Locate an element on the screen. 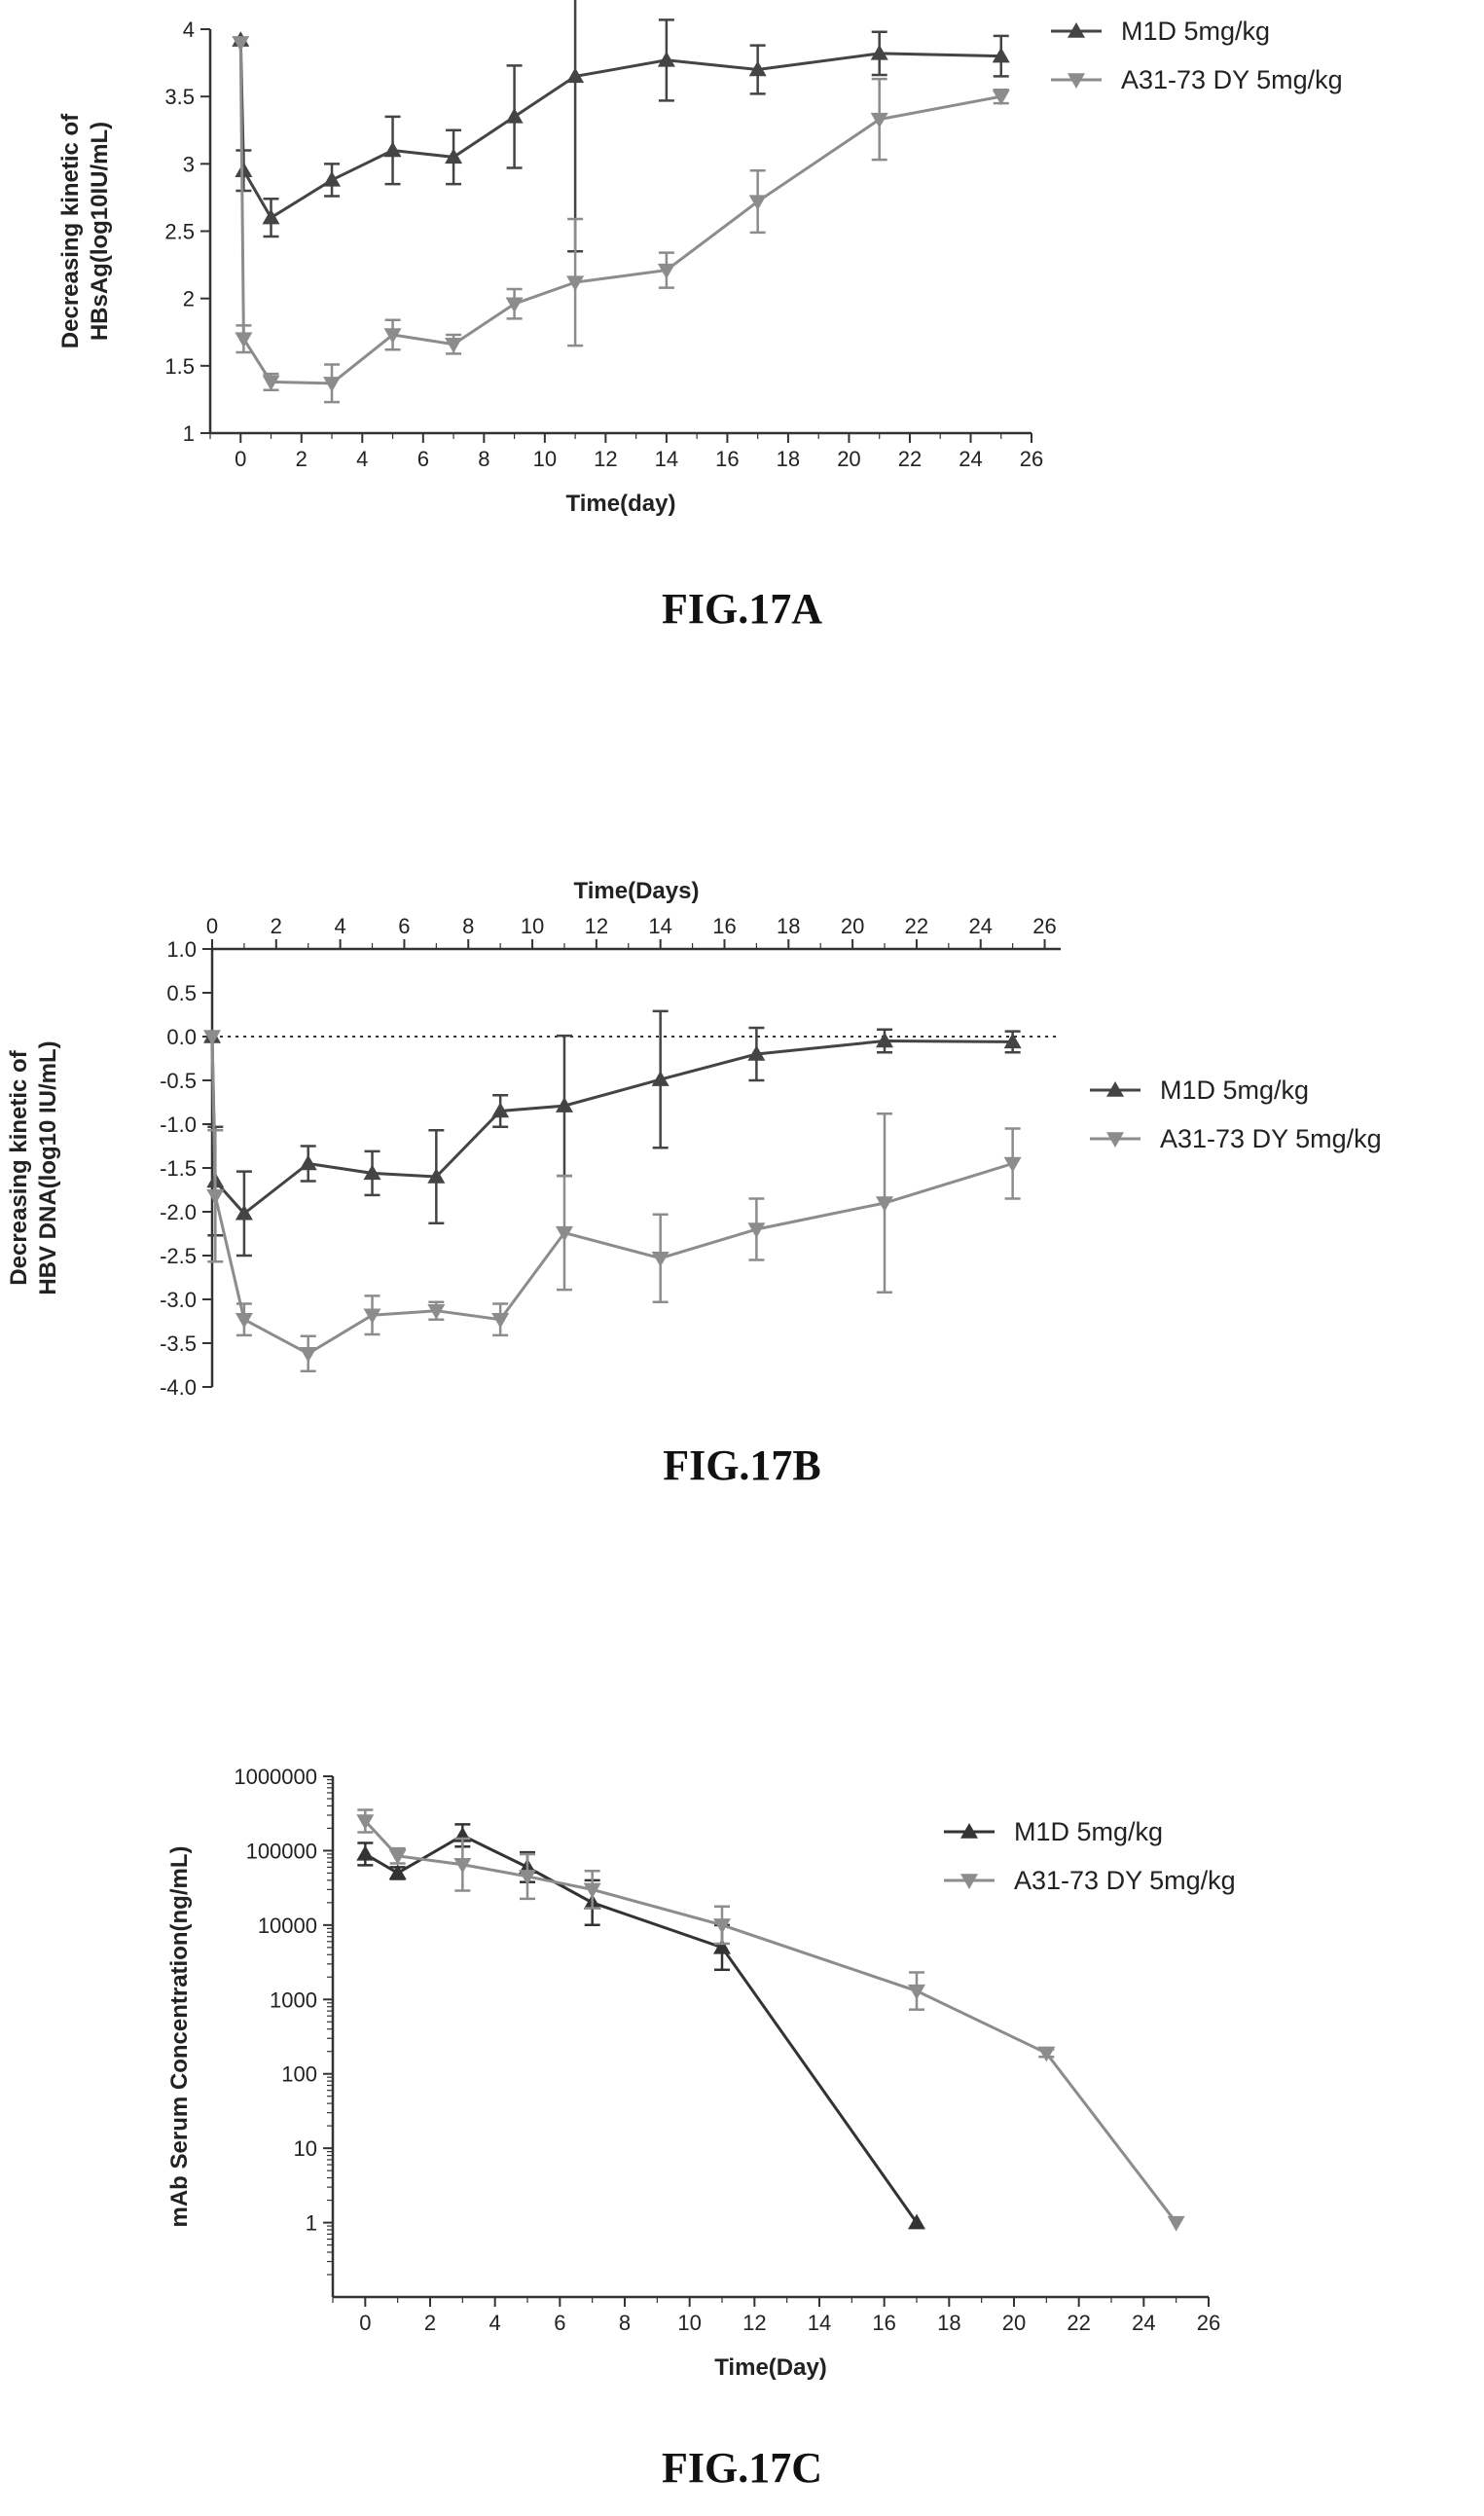  y-tick-label: -2.0 is located at coordinates (179, 1212).